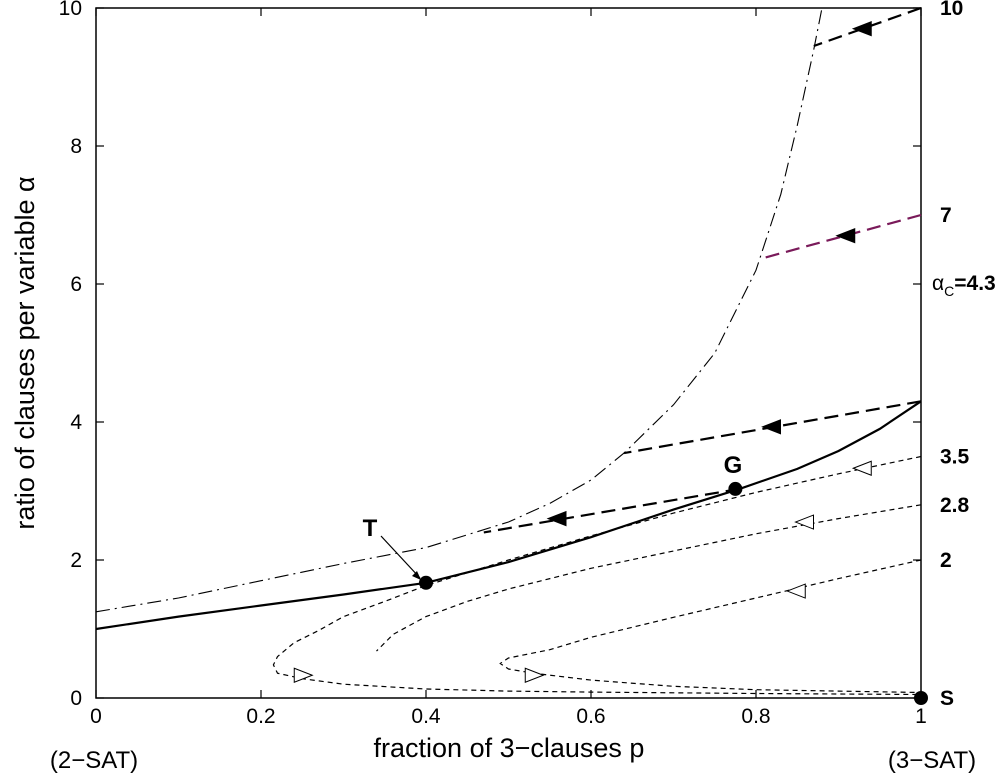 Image resolution: width=1008 pixels, height=780 pixels. What do you see at coordinates (949, 291) in the screenshot?
I see `alpha-c-subscript: C` at bounding box center [949, 291].